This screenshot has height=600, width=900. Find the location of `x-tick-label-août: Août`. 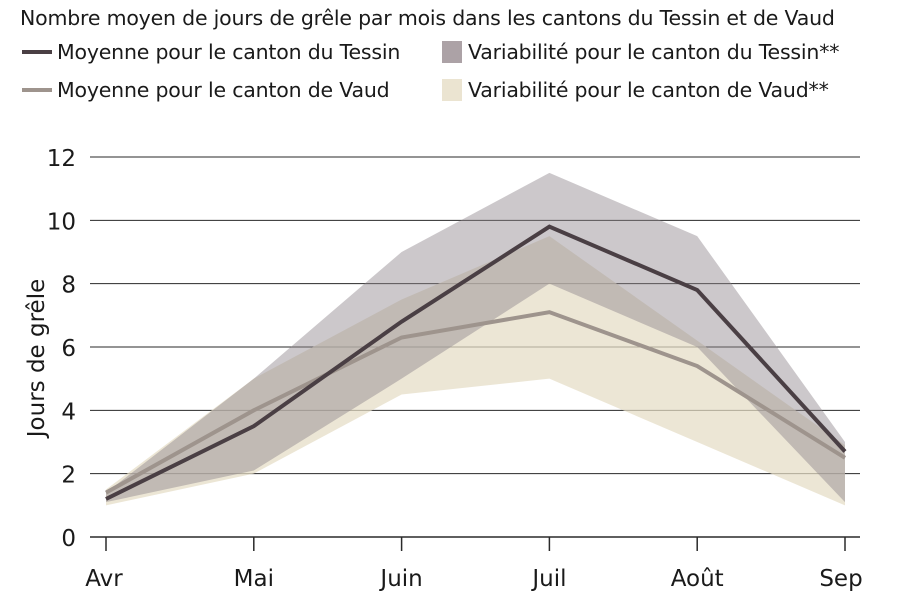

x-tick-label-août: Août is located at coordinates (697, 579).